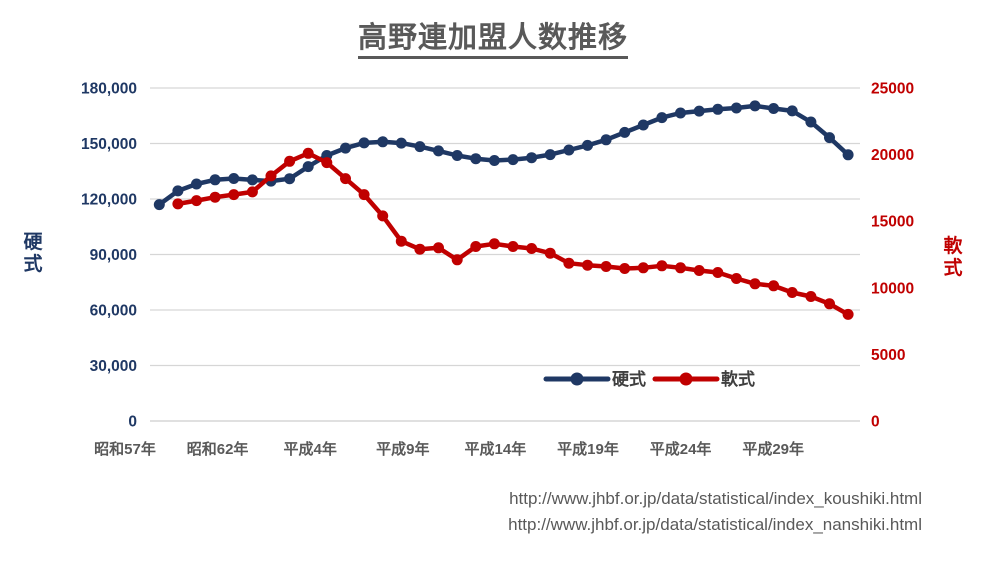 Image resolution: width=986 pixels, height=568 pixels. What do you see at coordinates (109, 89) in the screenshot?
I see `left-axis-tick-label: 180,000` at bounding box center [109, 89].